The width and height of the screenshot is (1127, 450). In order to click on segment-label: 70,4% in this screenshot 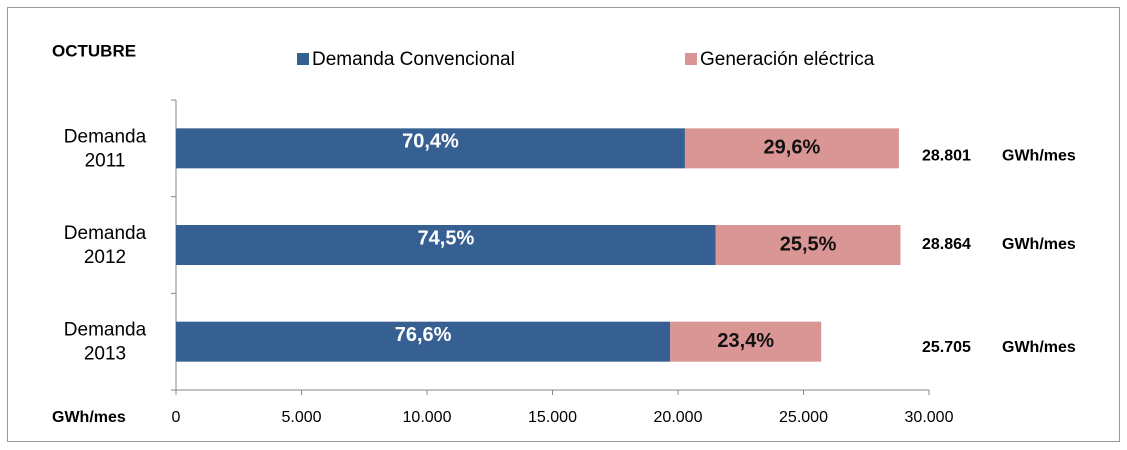, I will do `click(430, 142)`.